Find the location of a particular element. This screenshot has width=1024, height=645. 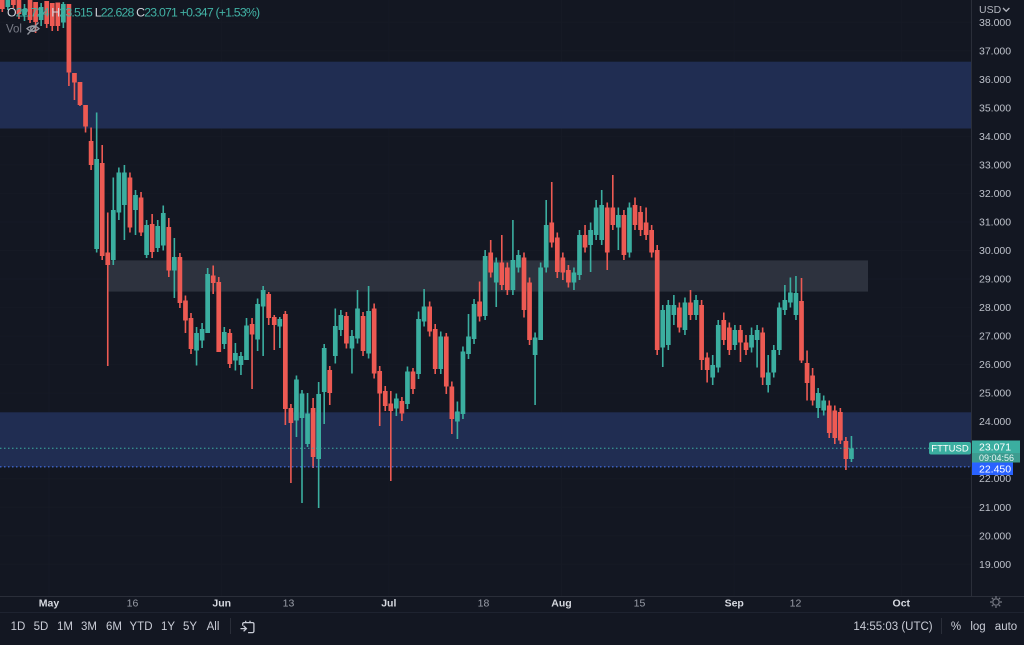

svg-text: 18 is located at coordinates (484, 604).